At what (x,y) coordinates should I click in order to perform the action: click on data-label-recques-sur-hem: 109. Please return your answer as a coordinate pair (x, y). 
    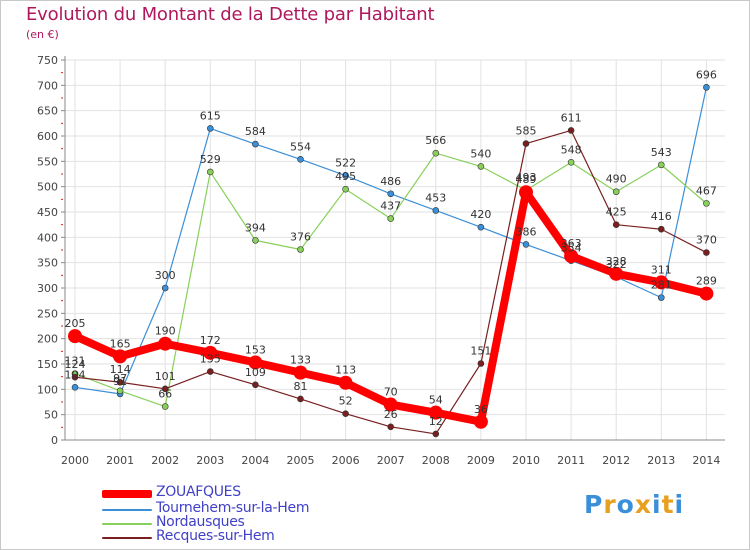
    Looking at the image, I should click on (255, 372).